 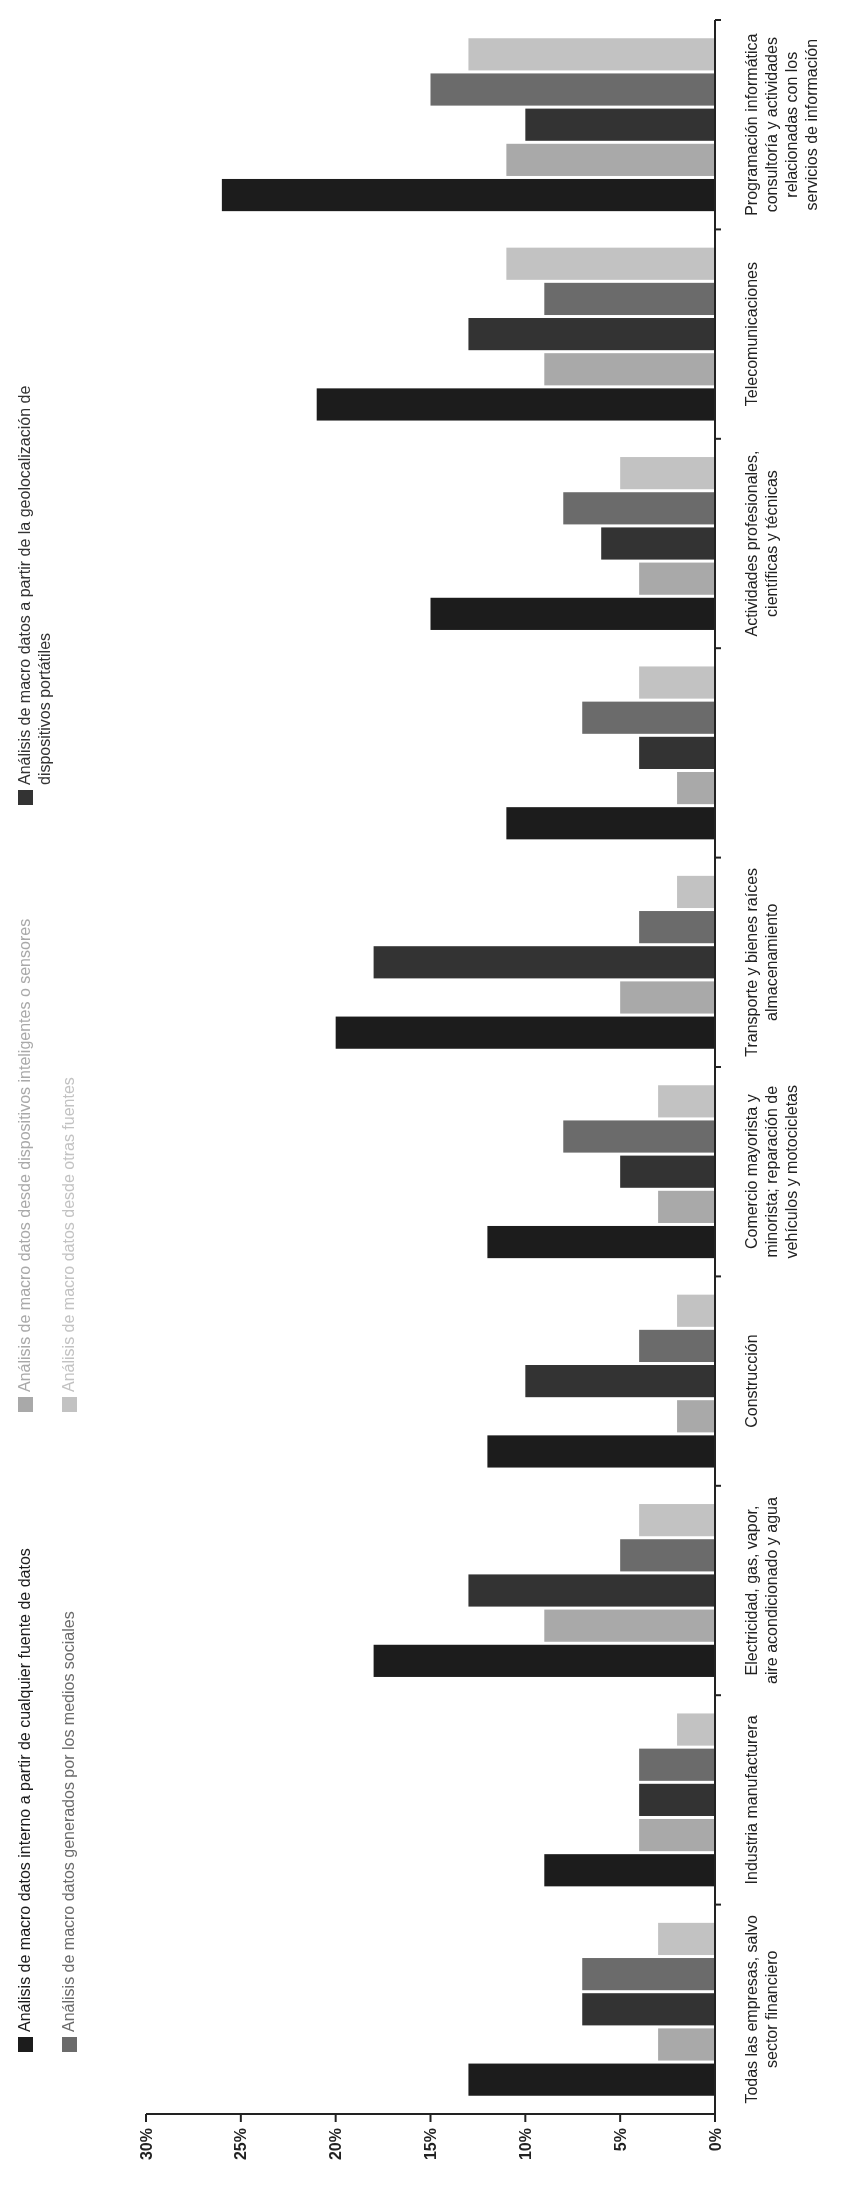 I want to click on text: Análisis de macro datos interno a partir de cualquier fuente de datos, so click(x=24, y=1790).